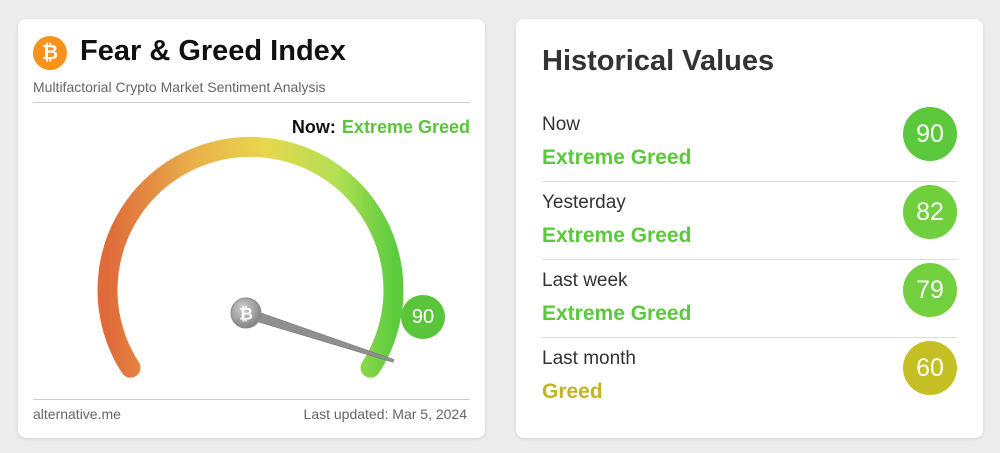 This screenshot has width=1000, height=453. I want to click on period-label: Now, so click(561, 124).